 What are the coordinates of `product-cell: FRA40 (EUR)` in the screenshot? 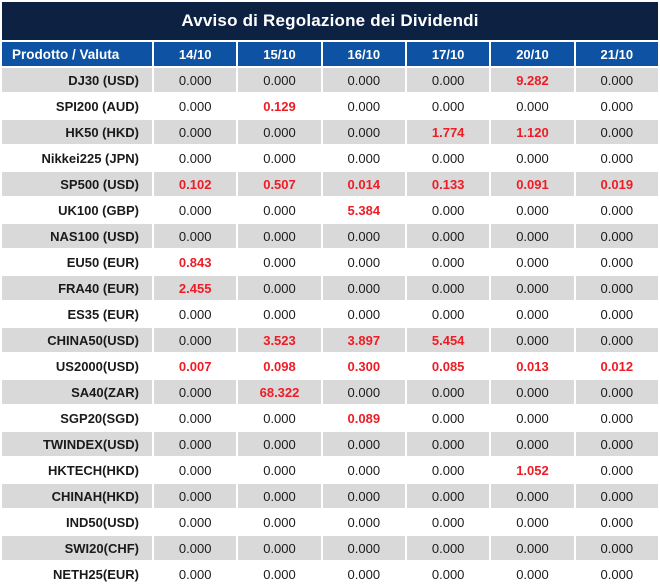 It's located at (77, 288).